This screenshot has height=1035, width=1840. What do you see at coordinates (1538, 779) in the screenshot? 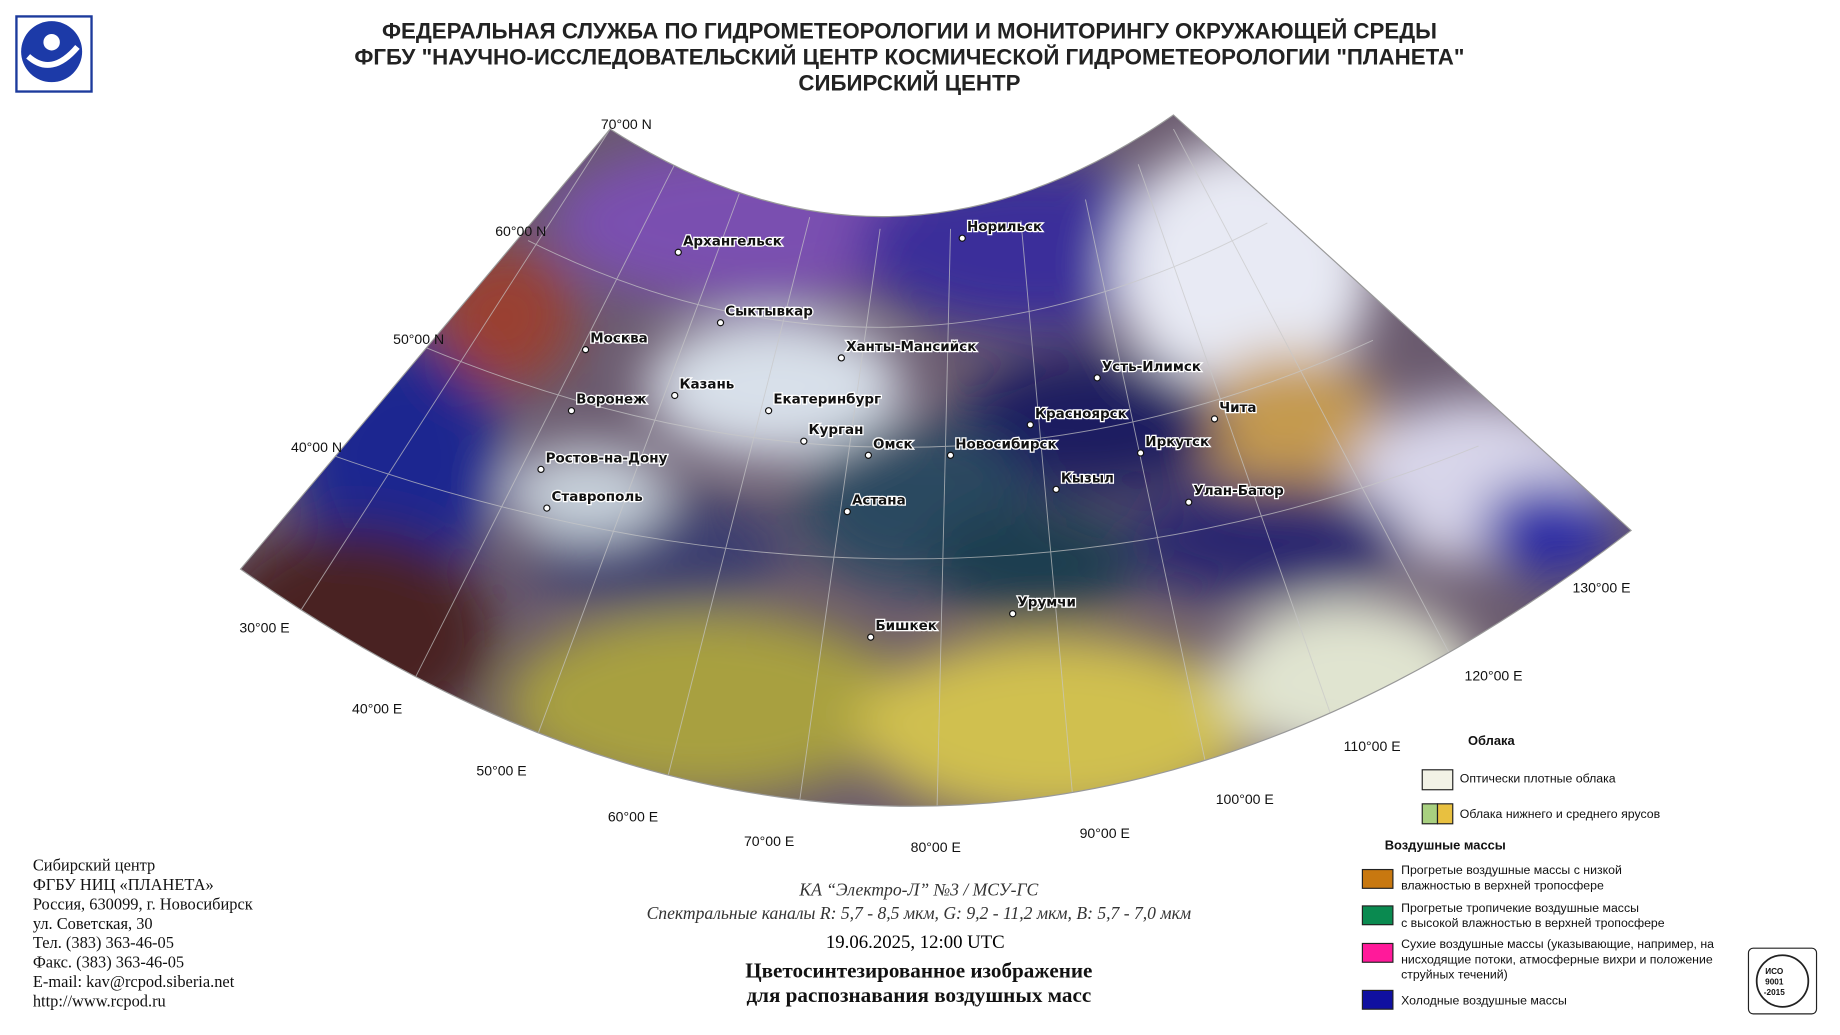
I see `legend-label: Оптически плотные облака` at bounding box center [1538, 779].